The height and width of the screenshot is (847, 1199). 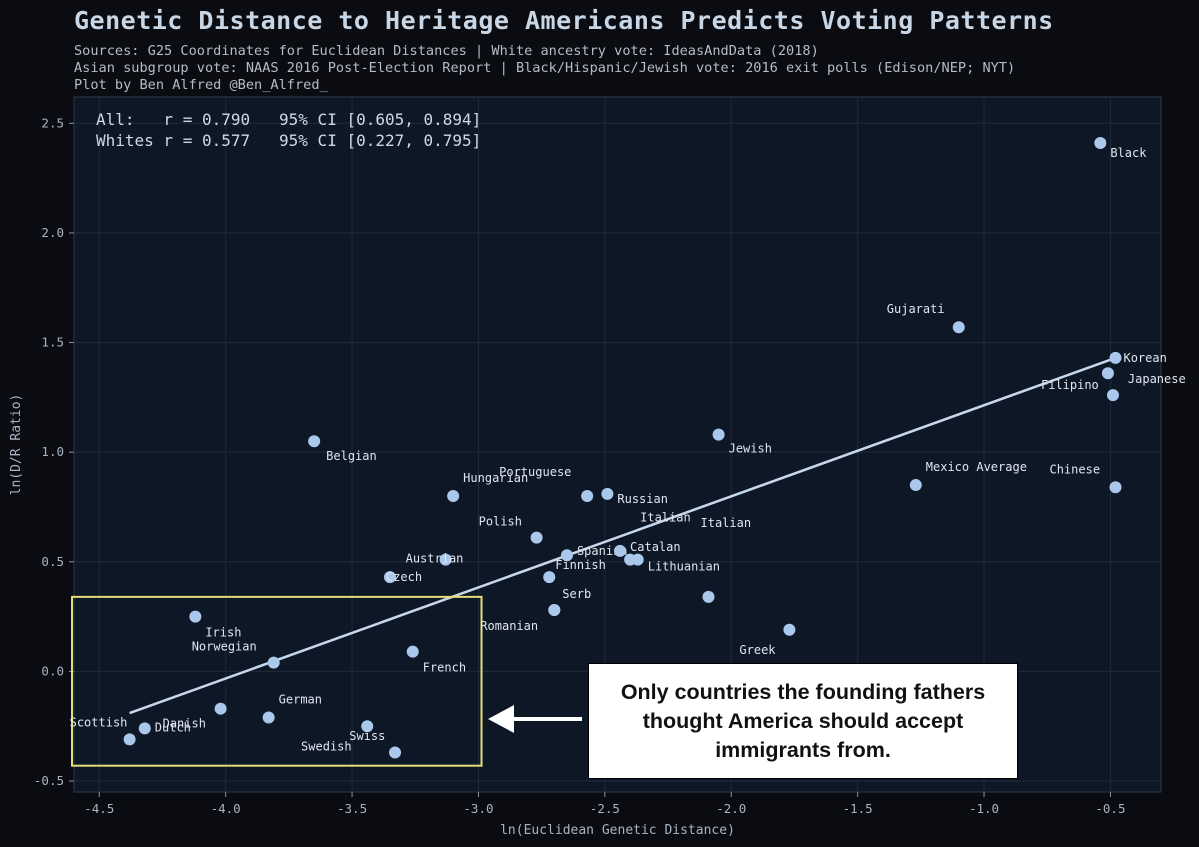 What do you see at coordinates (352, 808) in the screenshot?
I see `x-tick-label: -3.5` at bounding box center [352, 808].